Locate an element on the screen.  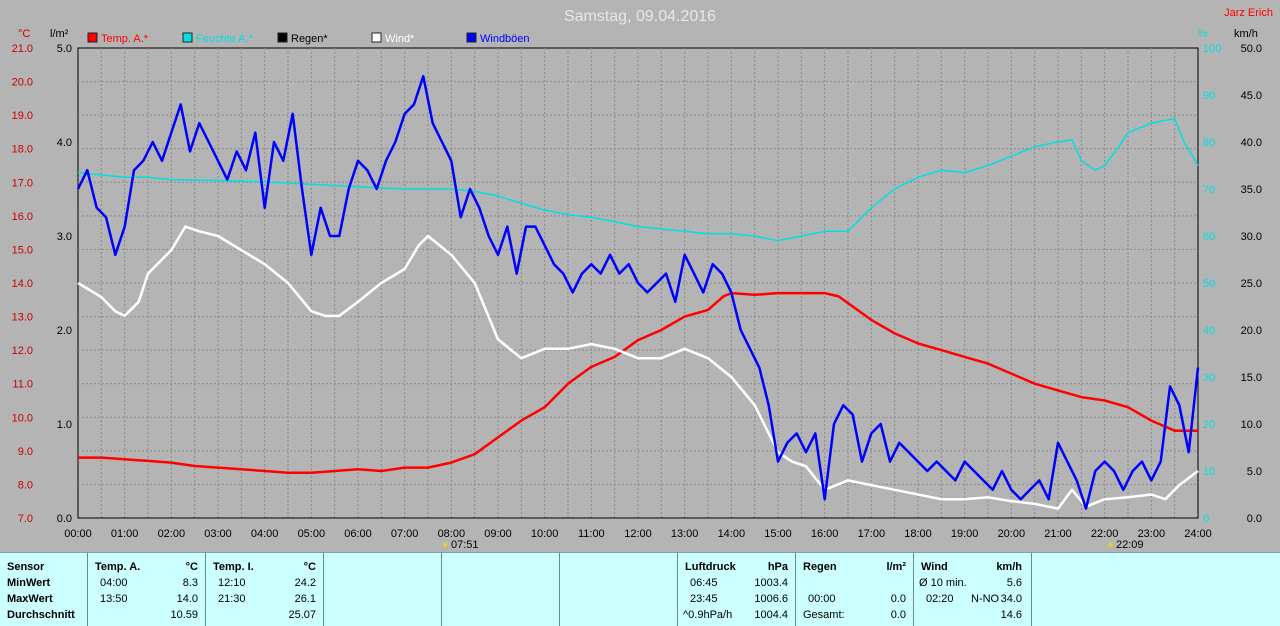
x-tick-label: 12:00 is located at coordinates (638, 534).